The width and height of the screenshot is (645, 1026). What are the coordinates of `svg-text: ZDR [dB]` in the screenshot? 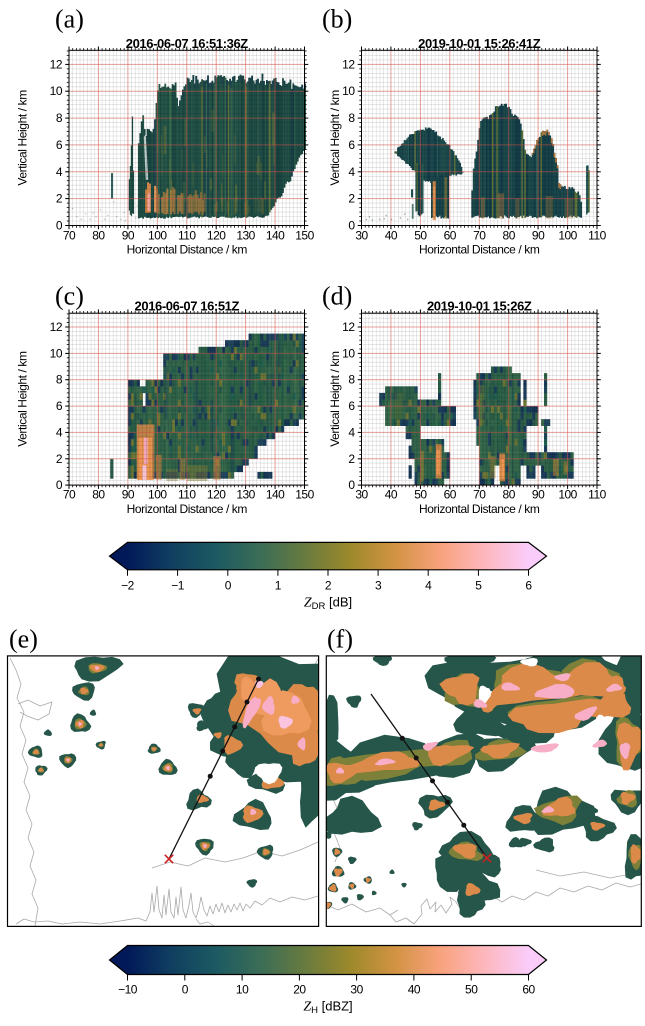 It's located at (328, 604).